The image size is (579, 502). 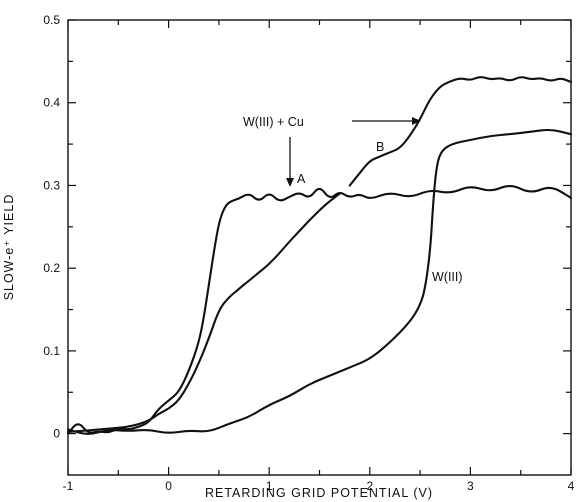 What do you see at coordinates (51, 351) in the screenshot?
I see `y-tick-label: 0.1` at bounding box center [51, 351].